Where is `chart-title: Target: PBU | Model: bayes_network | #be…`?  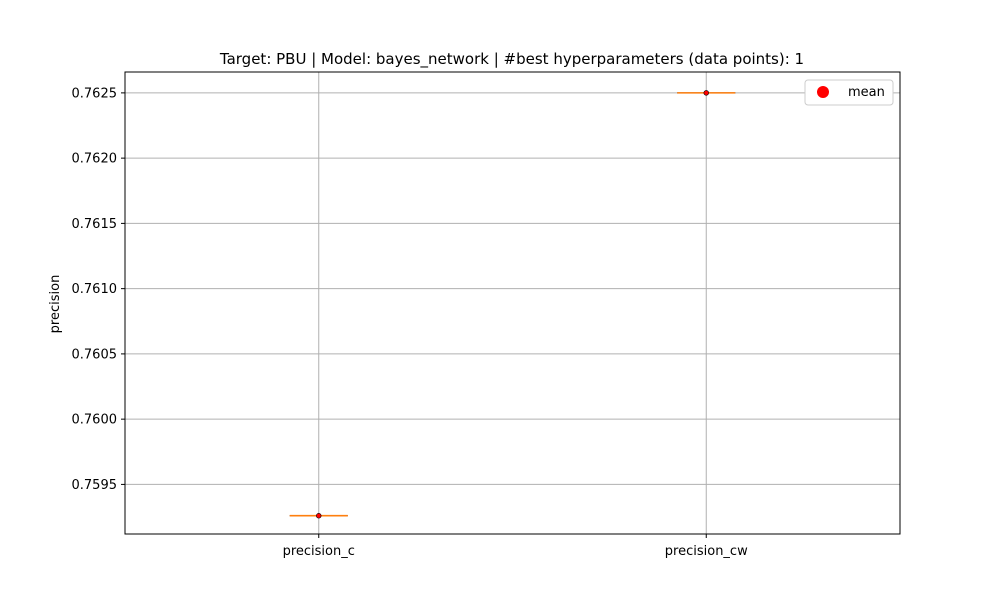 chart-title: Target: PBU | Model: bayes_network | #be… is located at coordinates (511, 59).